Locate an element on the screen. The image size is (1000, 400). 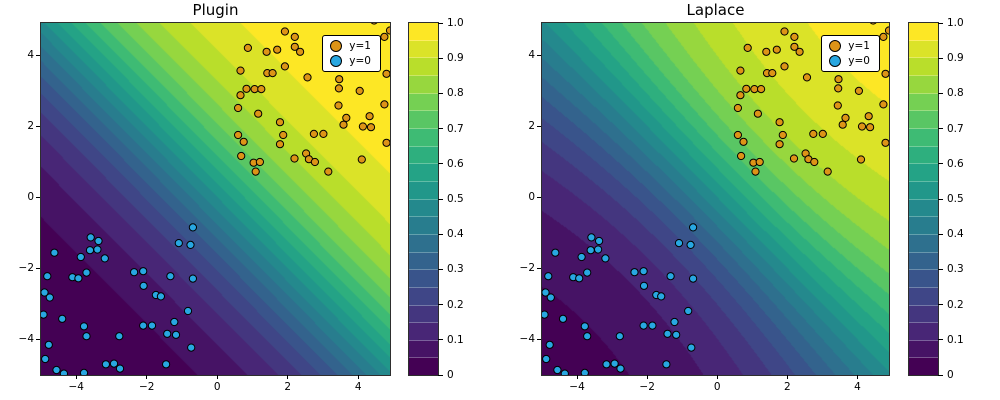
colorbar-tick-label: 0.1 is located at coordinates (955, 339).